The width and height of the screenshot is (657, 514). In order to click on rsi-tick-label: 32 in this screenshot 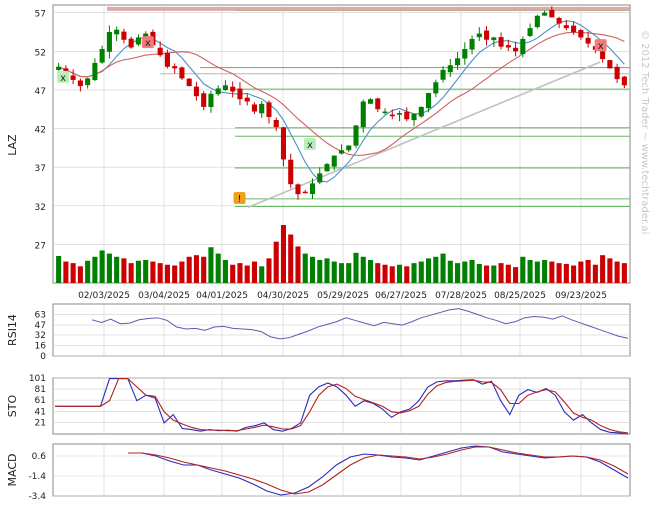, I will do `click(40, 336)`.